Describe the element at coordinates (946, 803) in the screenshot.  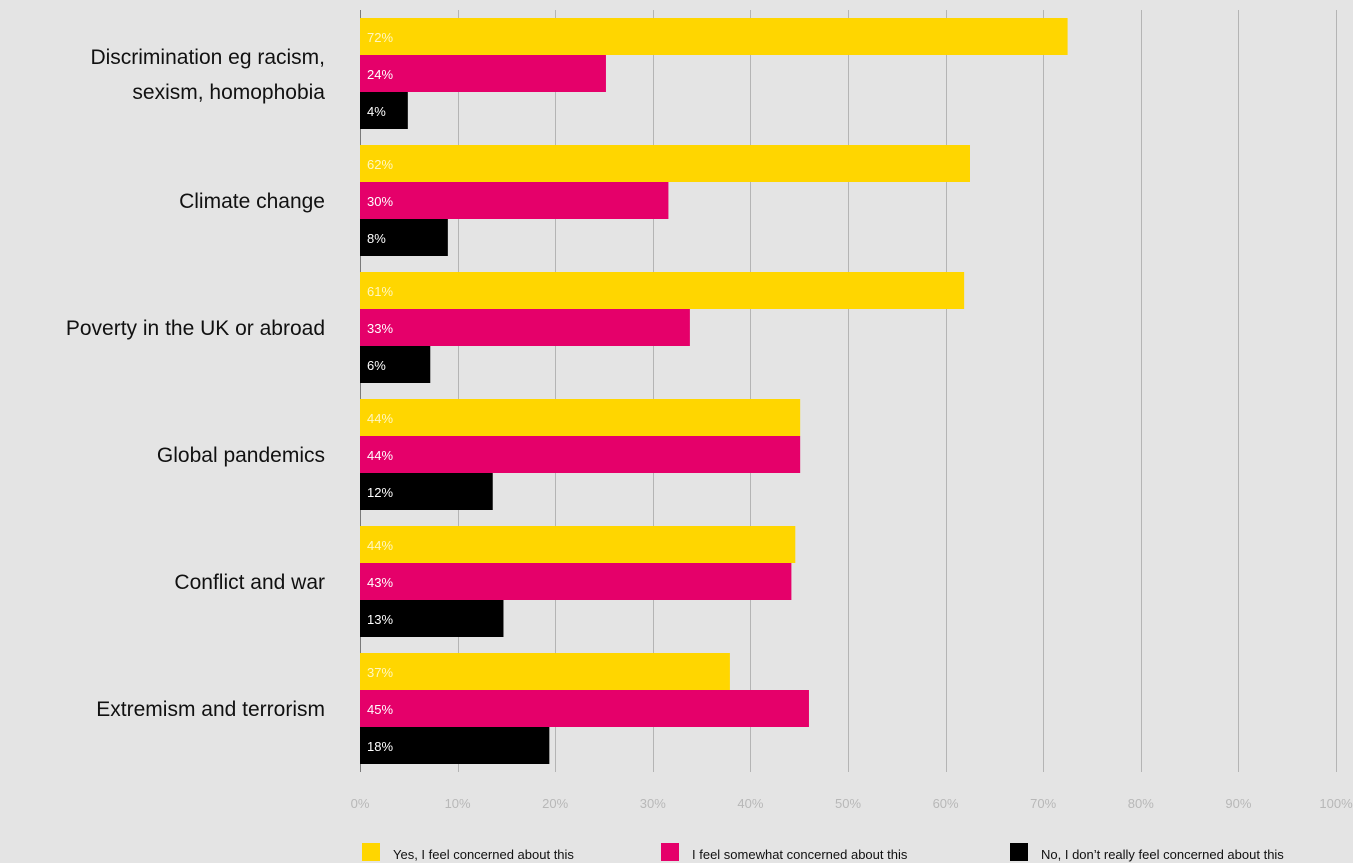
I see `x-tick-label: 60%` at that location.